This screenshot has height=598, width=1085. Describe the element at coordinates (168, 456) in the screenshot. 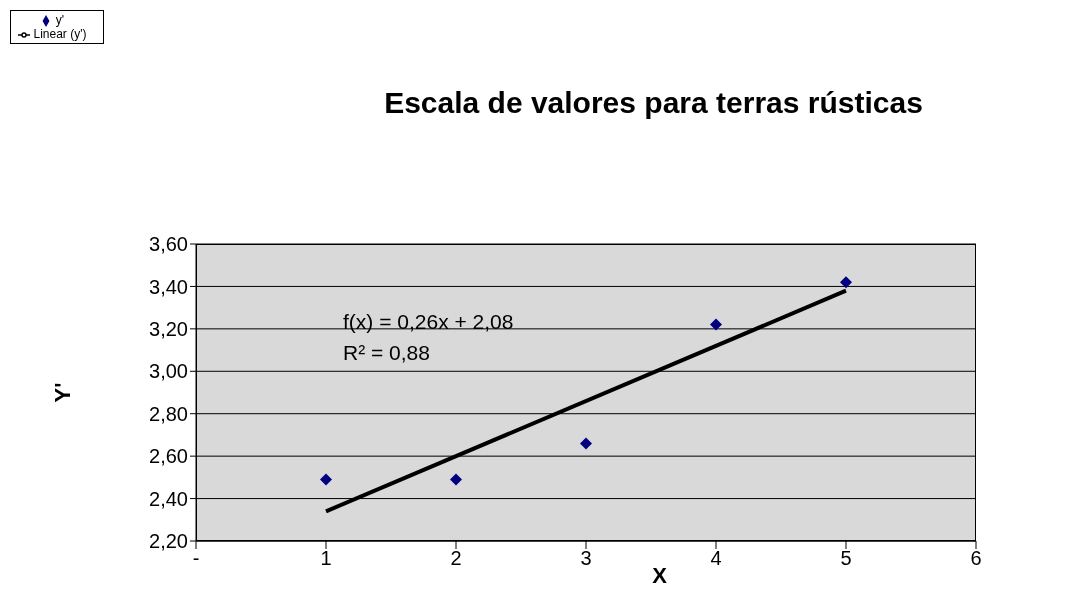

I see `y-tick-label: 2,60` at that location.